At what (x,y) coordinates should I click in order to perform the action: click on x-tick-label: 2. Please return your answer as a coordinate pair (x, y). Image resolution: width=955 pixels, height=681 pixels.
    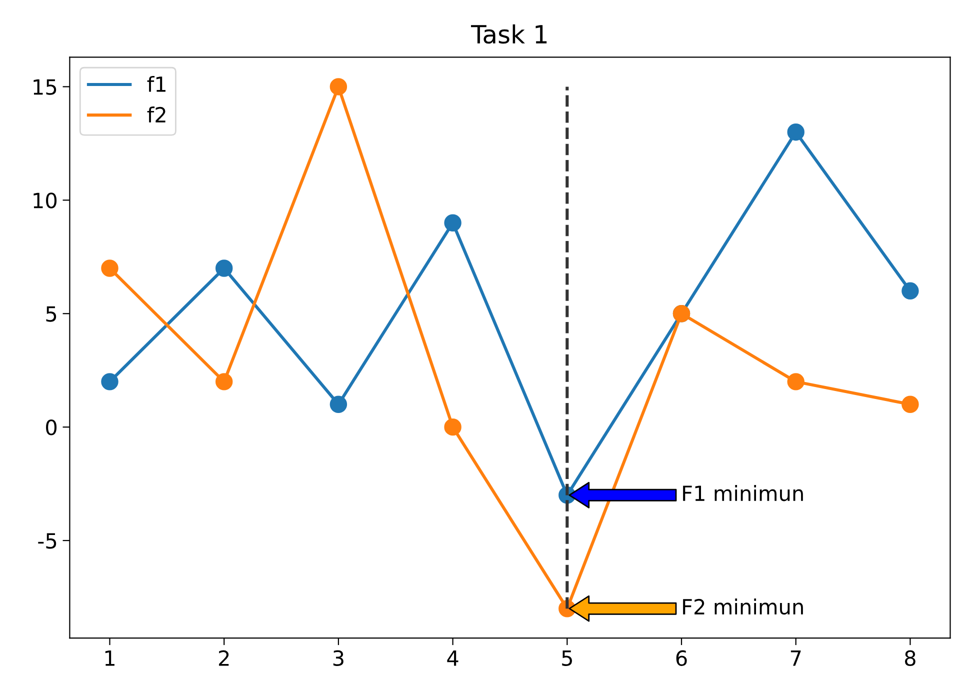
    Looking at the image, I should click on (223, 658).